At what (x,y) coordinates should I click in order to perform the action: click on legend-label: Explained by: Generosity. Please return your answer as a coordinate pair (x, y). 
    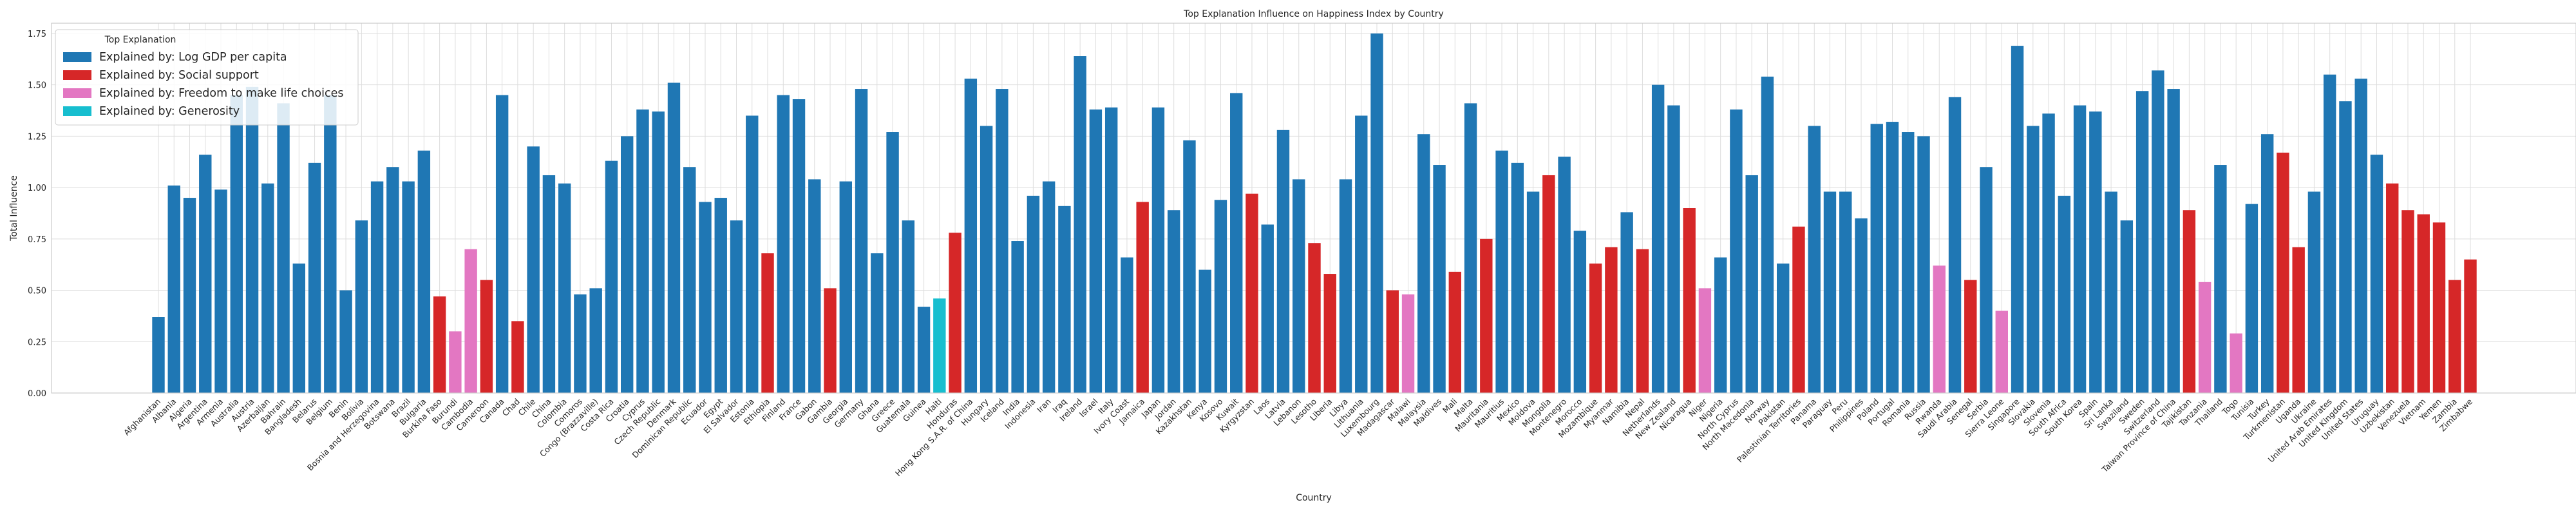
    Looking at the image, I should click on (169, 112).